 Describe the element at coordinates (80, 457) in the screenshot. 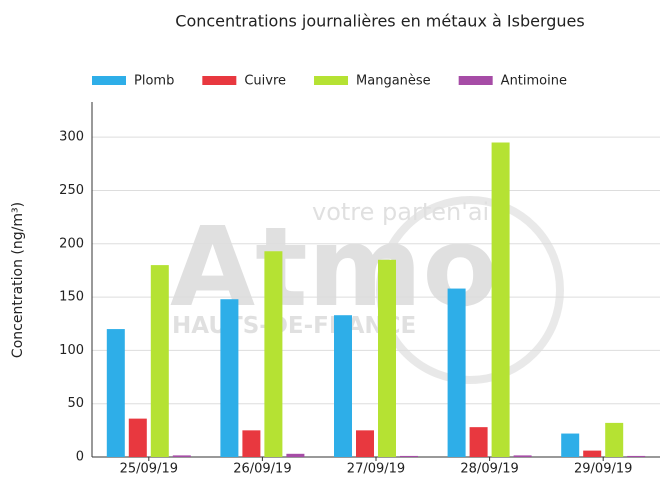

I see `y-tick-label: 0` at that location.